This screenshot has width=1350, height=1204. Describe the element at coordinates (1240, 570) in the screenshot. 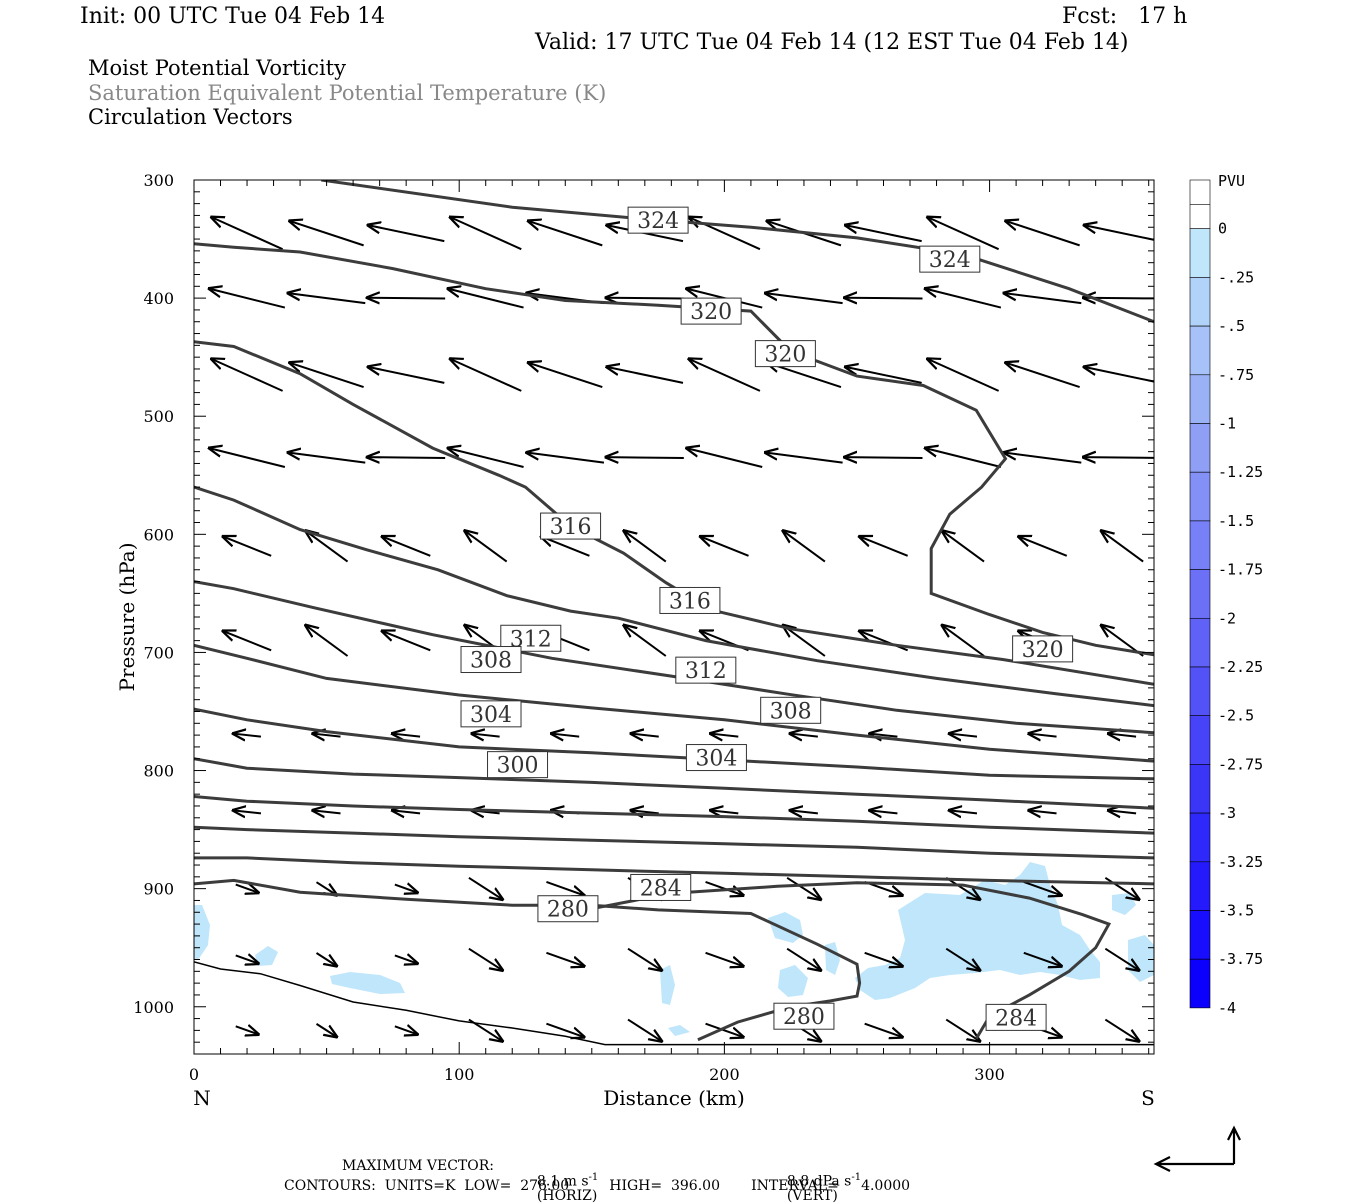

I see `colorbar-tick-label: -1.75` at that location.